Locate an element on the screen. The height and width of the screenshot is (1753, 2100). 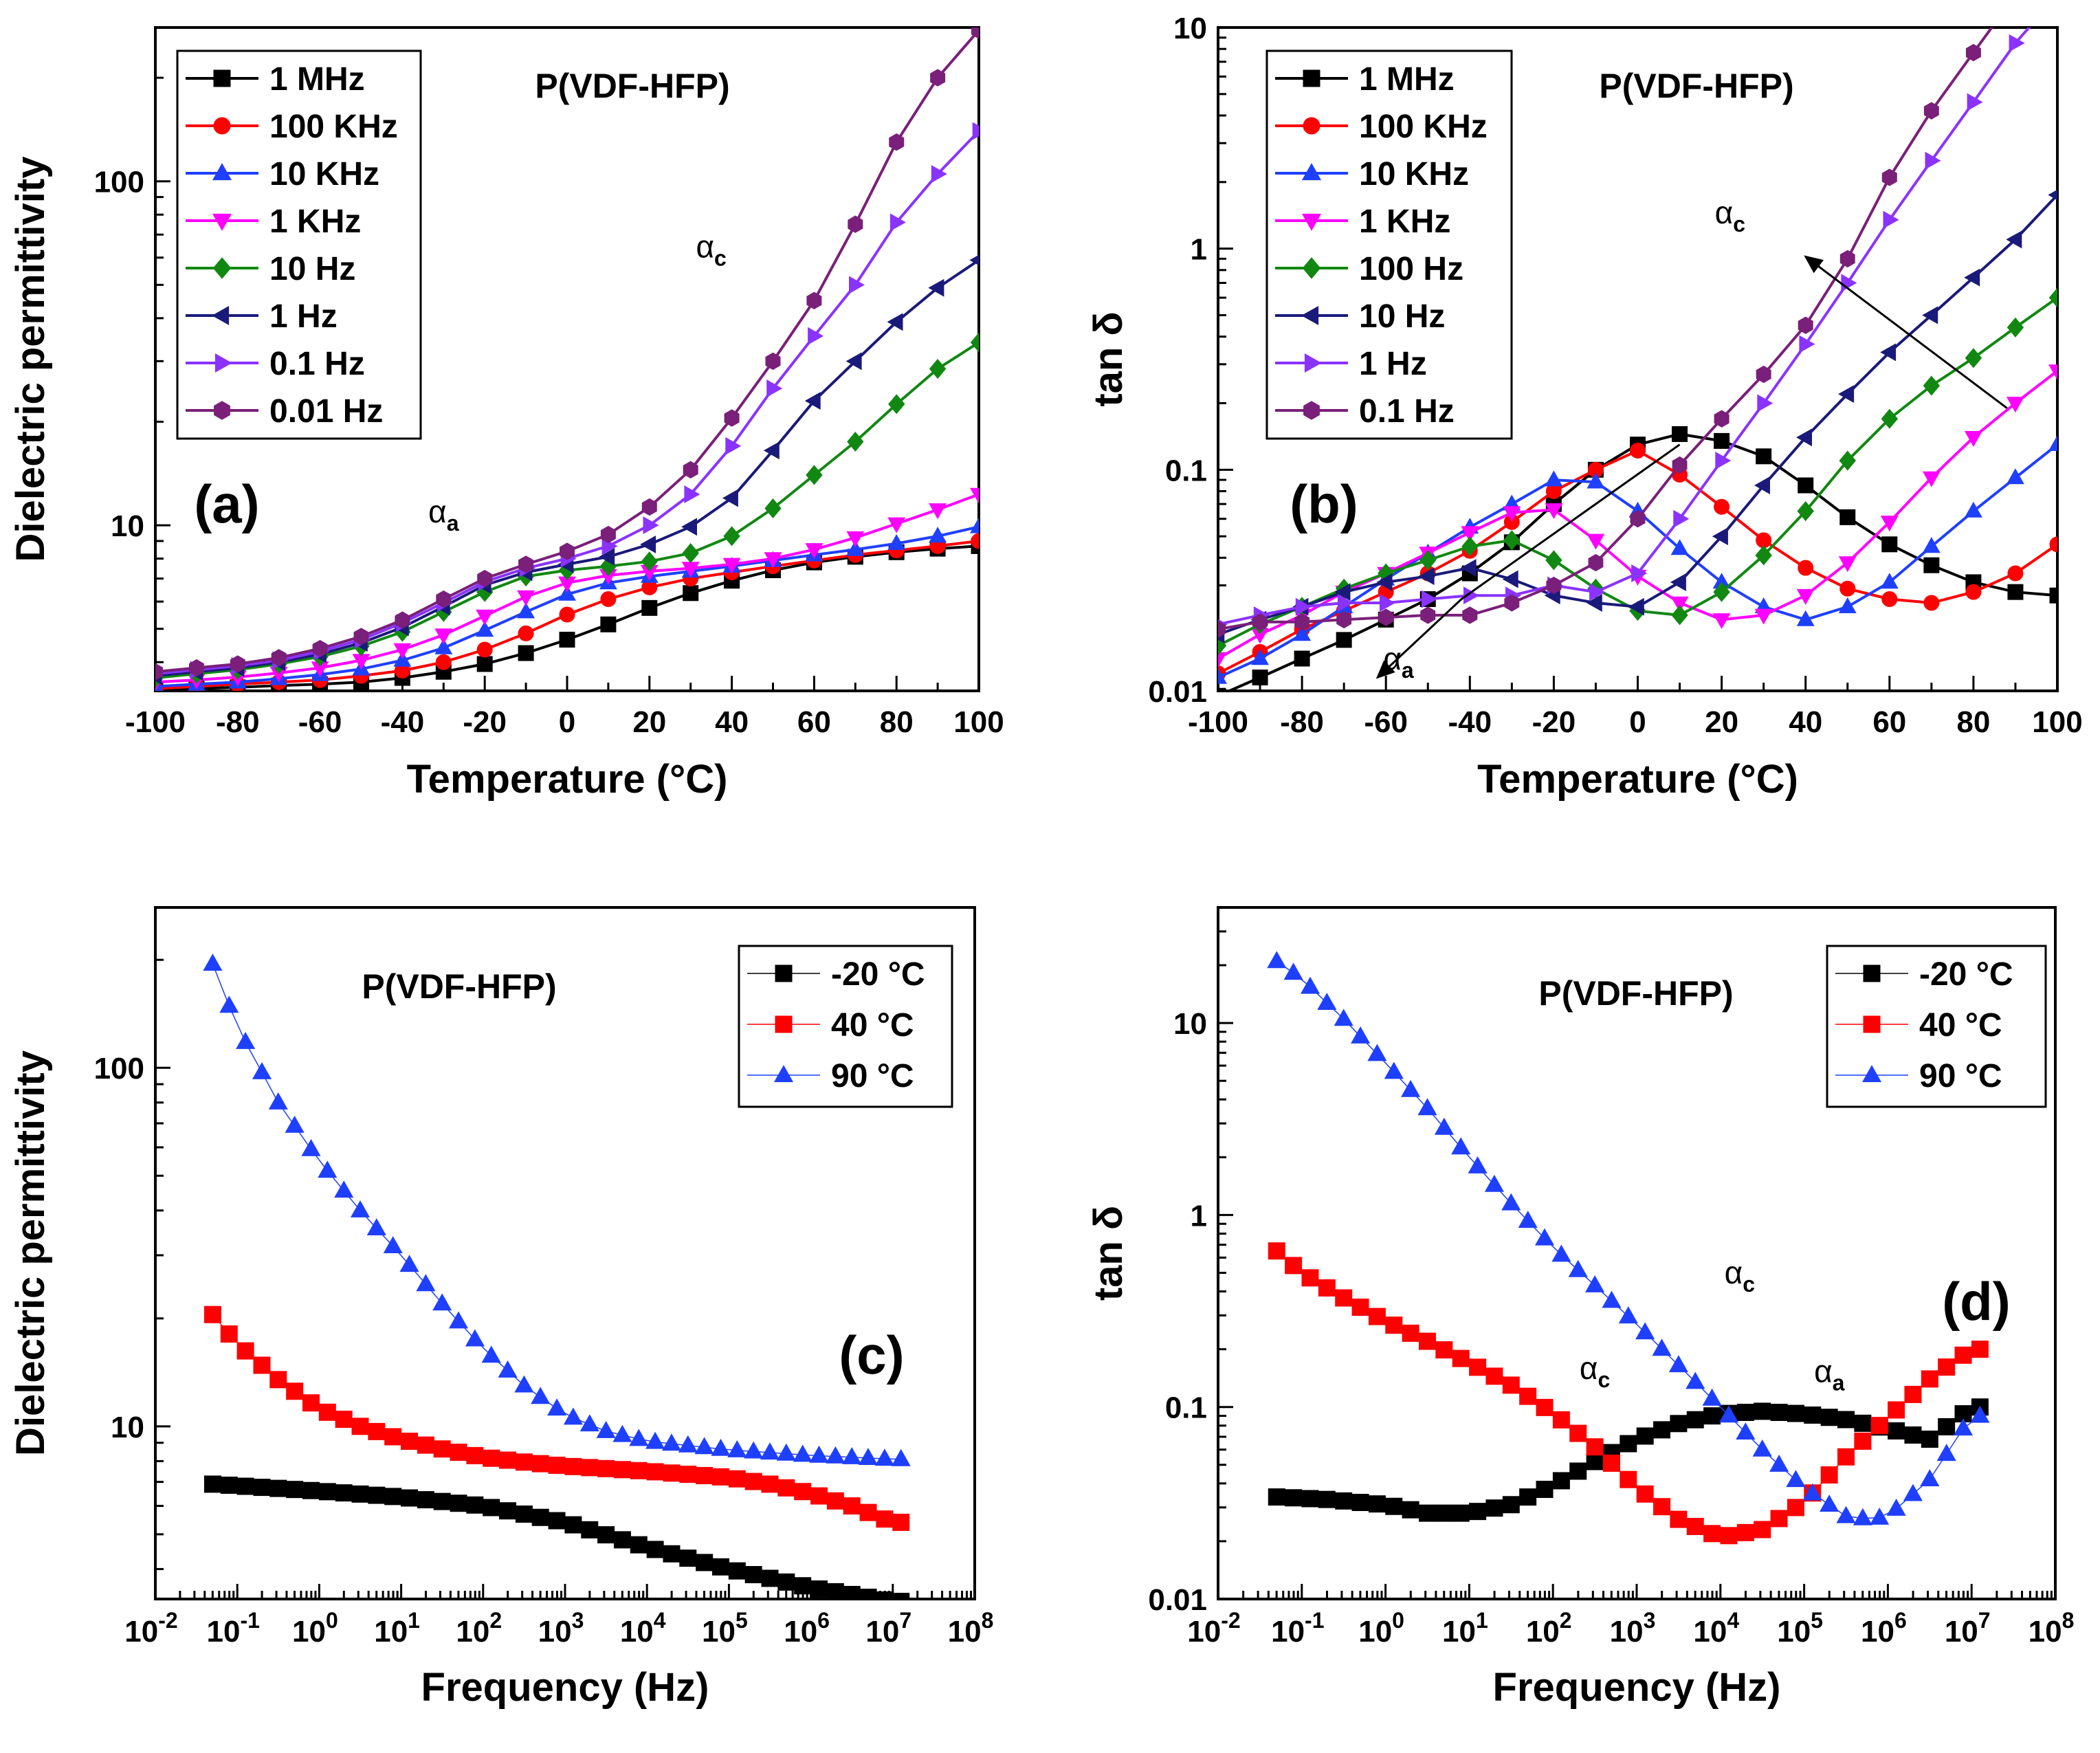
x-tick-label: 10⁷ is located at coordinates (888, 1628).